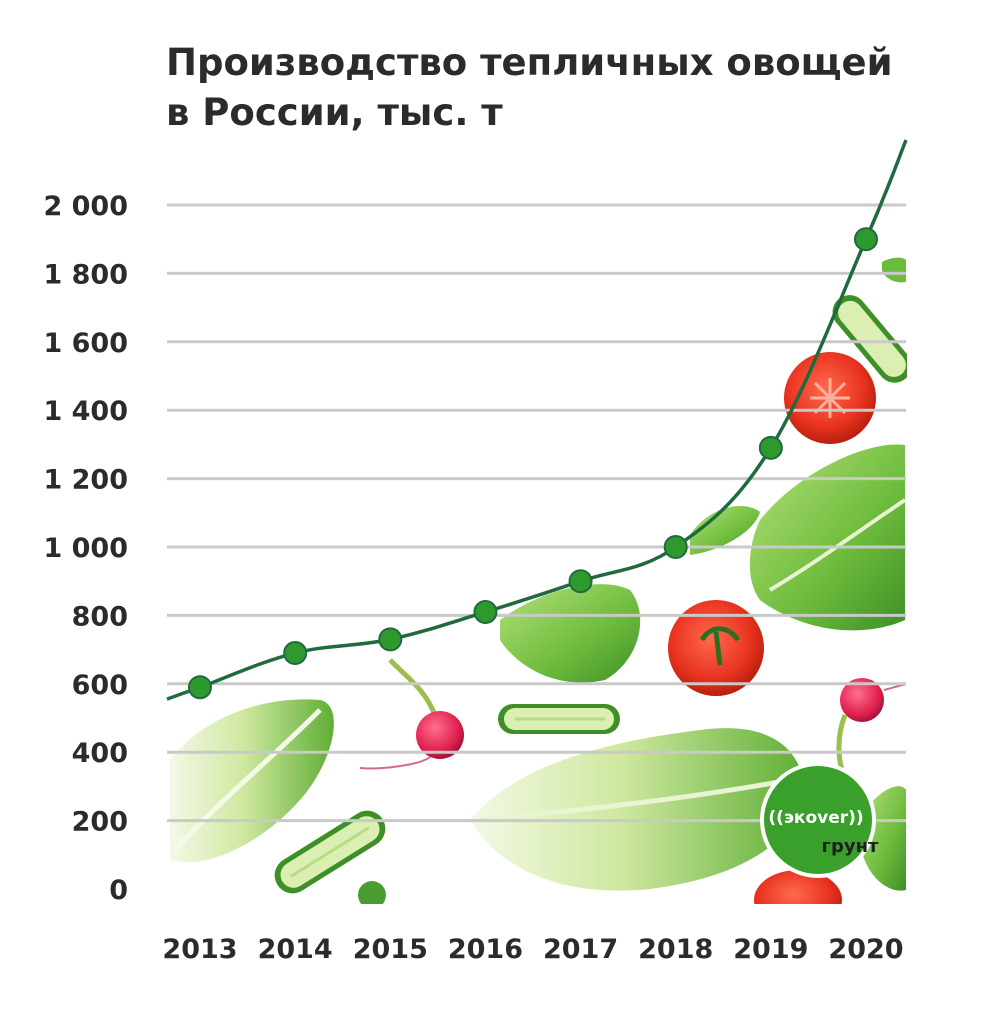  What do you see at coordinates (390, 949) in the screenshot?
I see `x-tick-label: 2015` at bounding box center [390, 949].